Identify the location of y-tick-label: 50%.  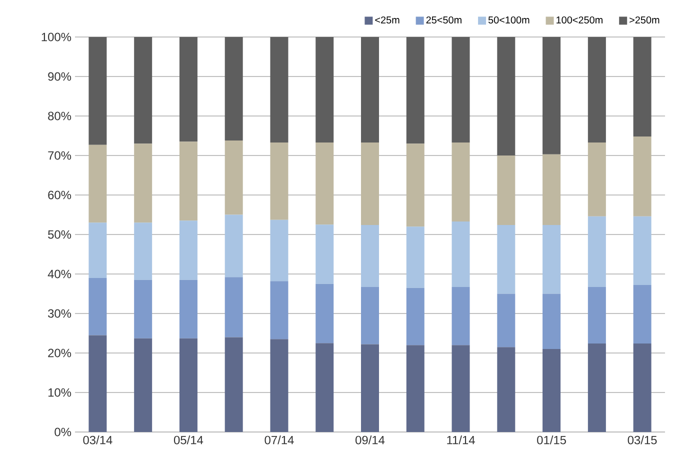
(60, 234).